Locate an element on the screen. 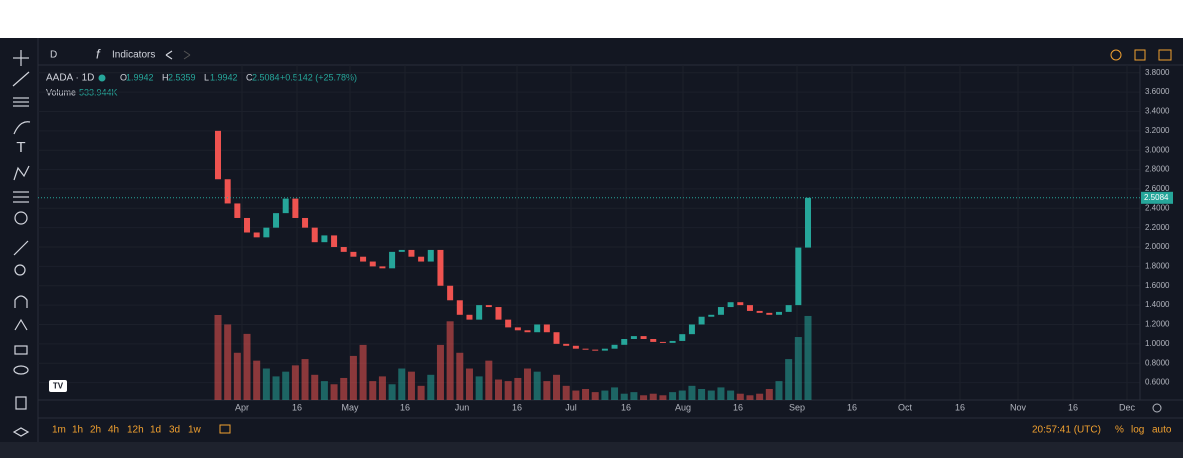 Image resolution: width=1200 pixels, height=458 pixels. interval-button: D is located at coordinates (53, 55).